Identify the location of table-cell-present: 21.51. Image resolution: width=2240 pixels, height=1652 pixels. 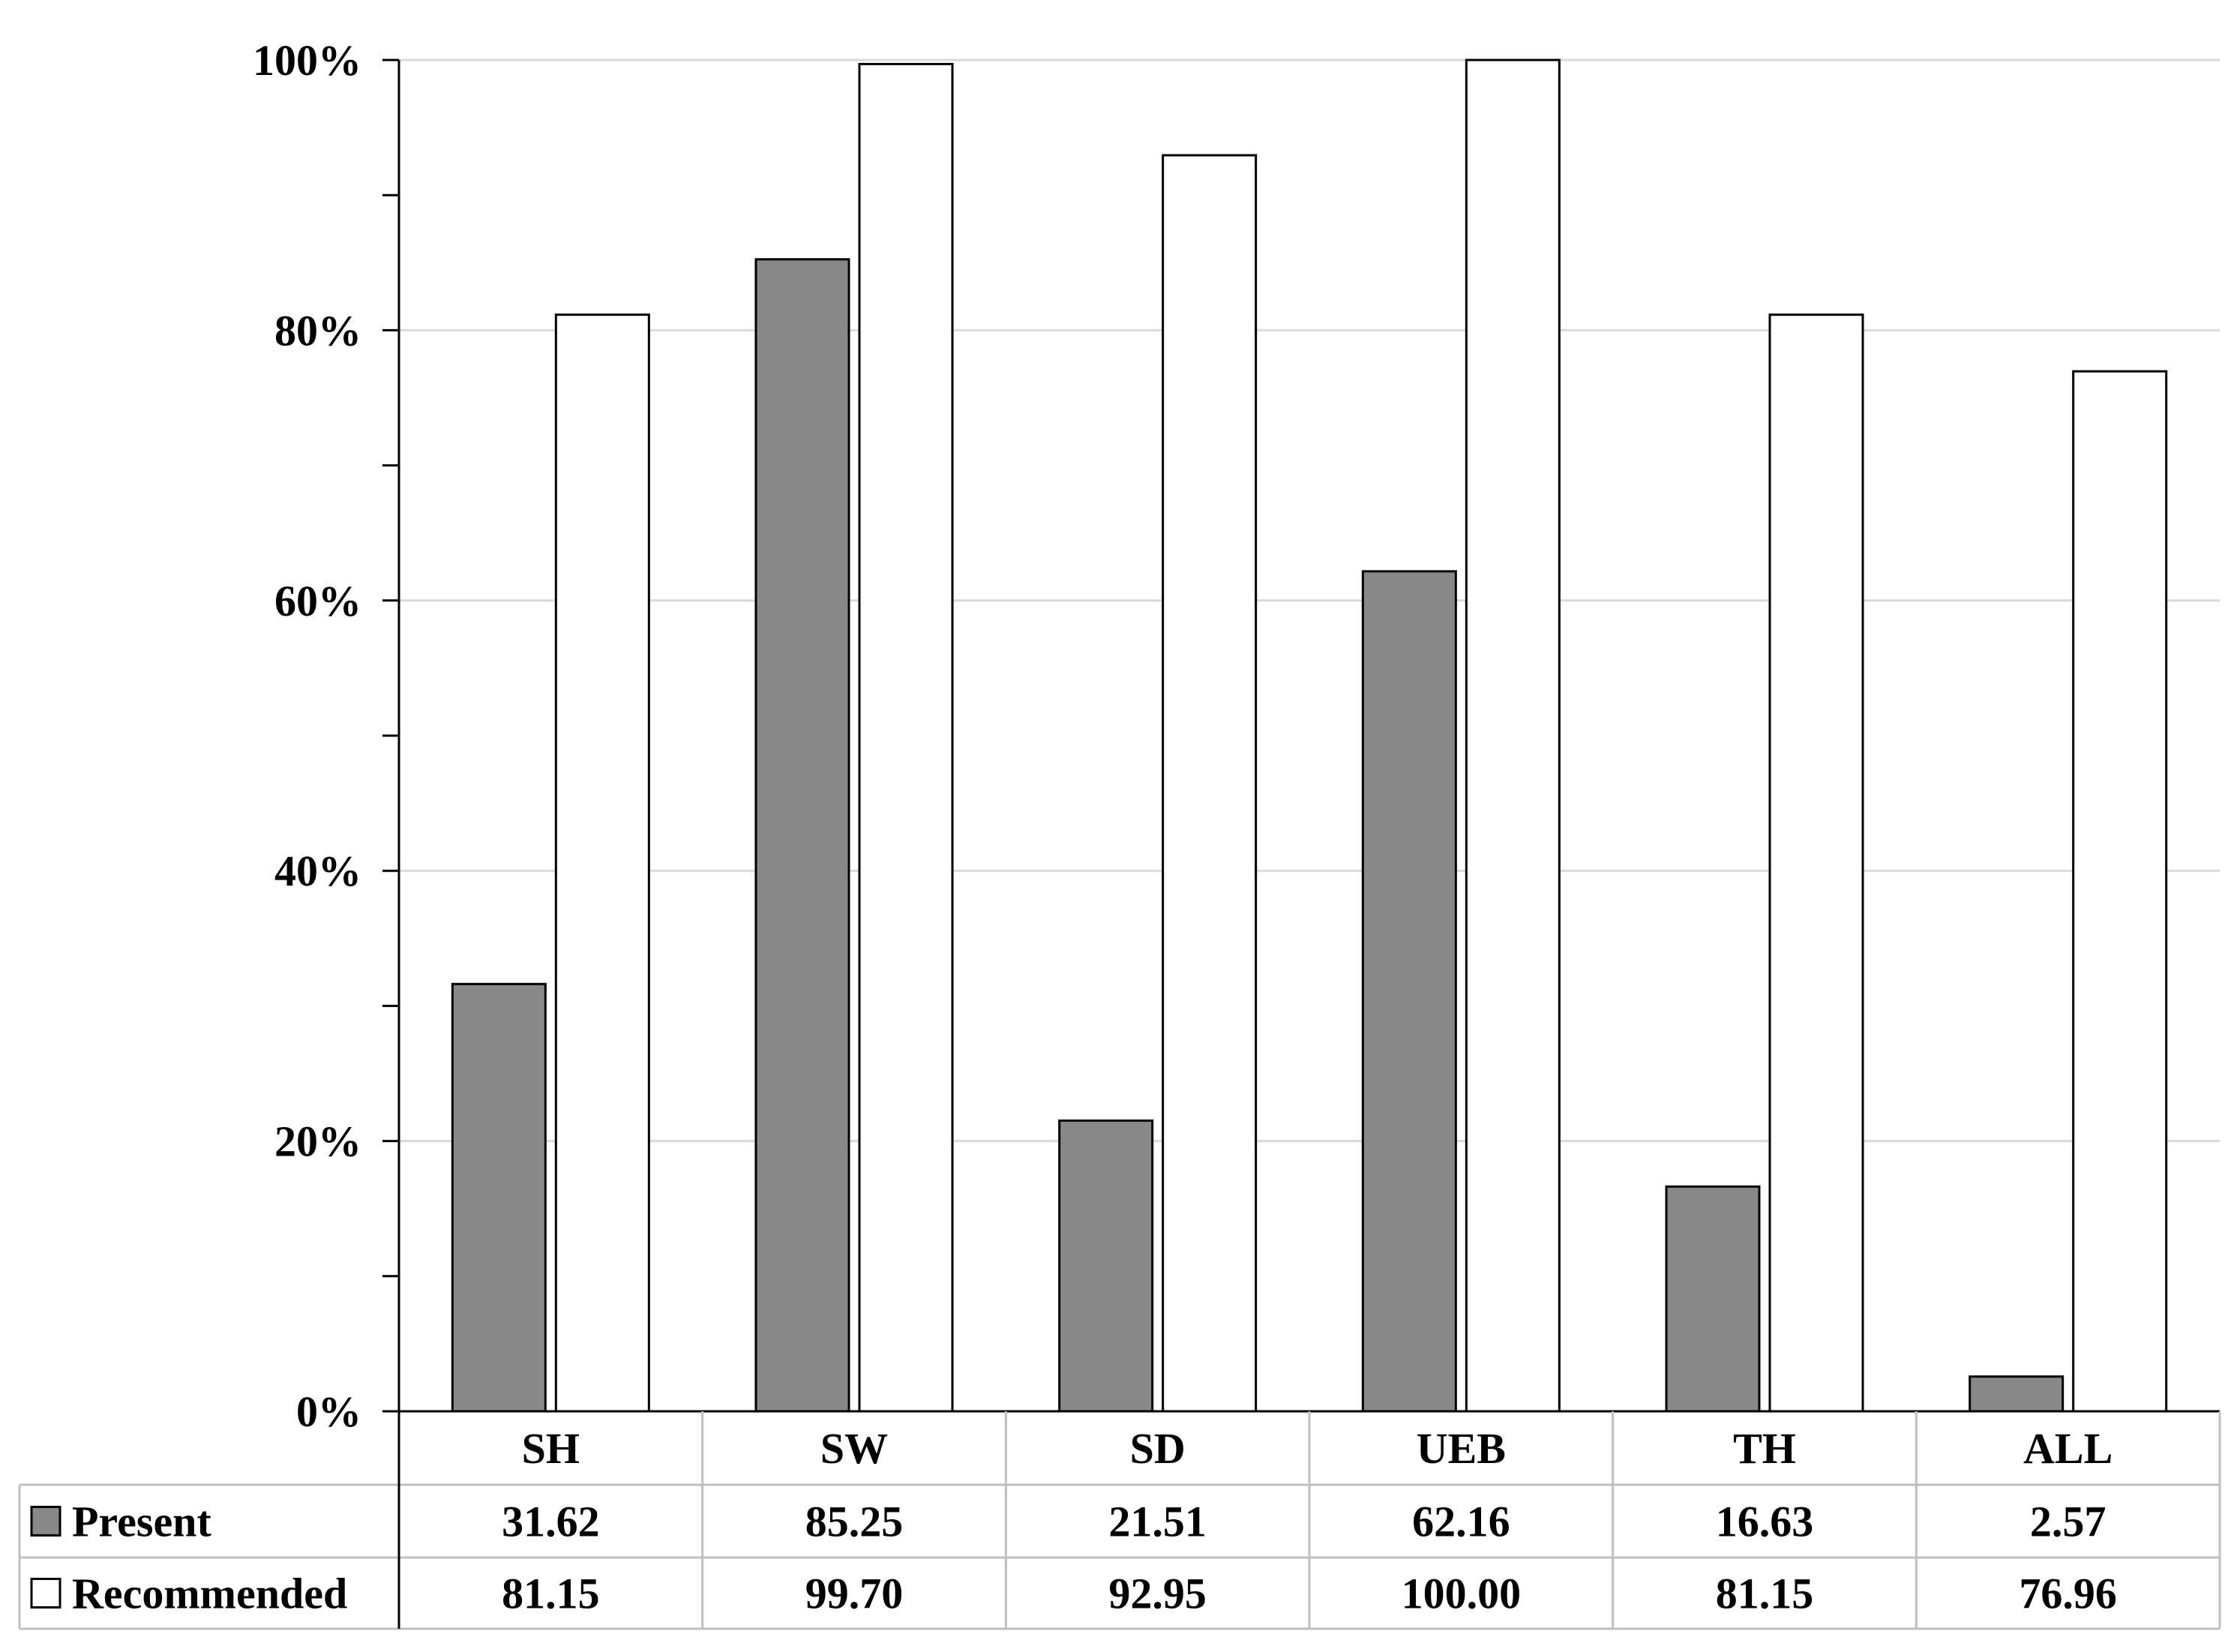
(1157, 1522).